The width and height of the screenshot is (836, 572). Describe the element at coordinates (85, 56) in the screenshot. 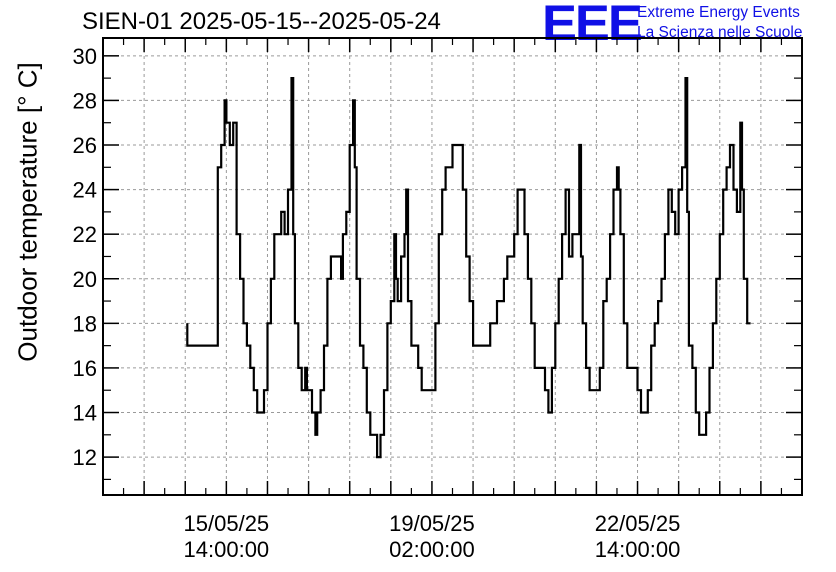

I see `y-tick-label: 30` at that location.